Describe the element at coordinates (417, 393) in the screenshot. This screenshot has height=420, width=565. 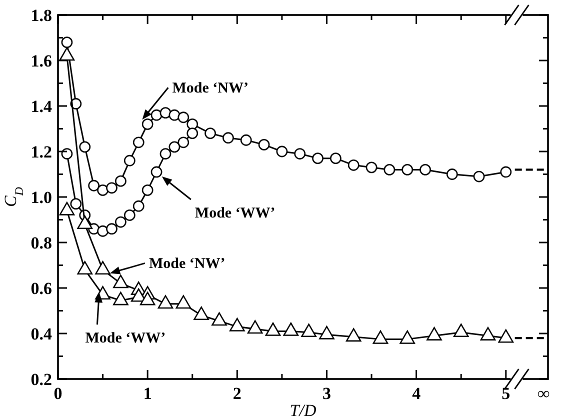
I see `x-tick-label: 4` at that location.